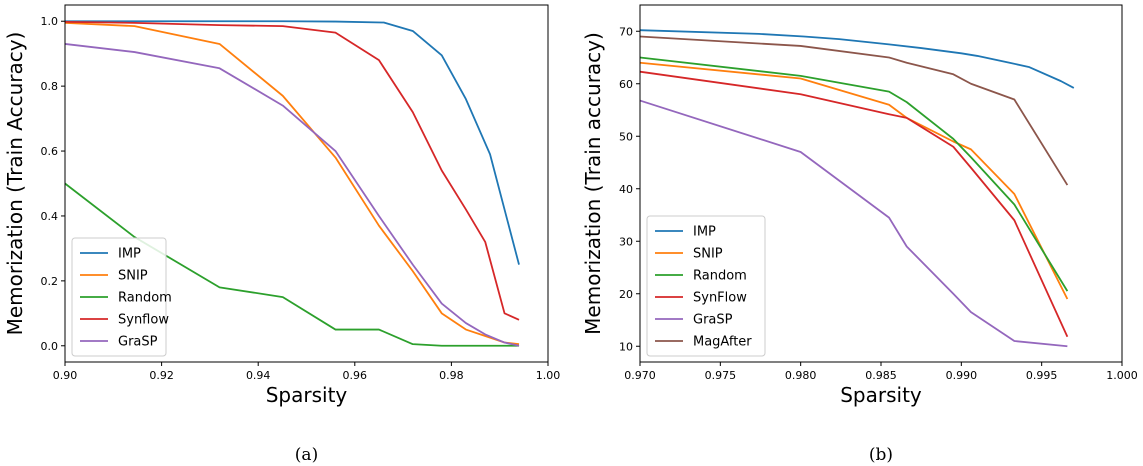 This screenshot has height=466, width=1143. I want to click on chart-a-x-tick-label: 1.00, so click(548, 375).